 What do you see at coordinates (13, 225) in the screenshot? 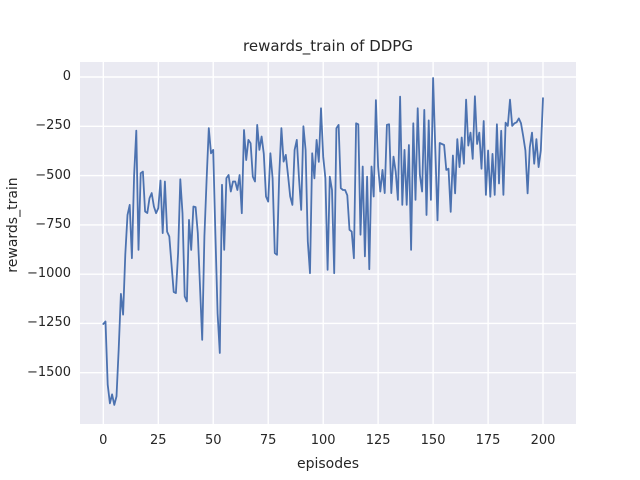
I see `y-axis-label: rewards_train` at bounding box center [13, 225].